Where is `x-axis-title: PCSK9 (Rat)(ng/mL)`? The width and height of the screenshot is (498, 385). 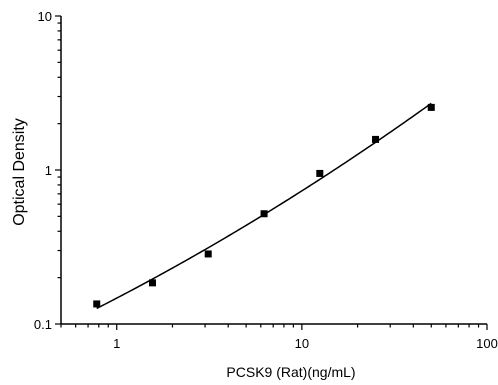 x-axis-title: PCSK9 (Rat)(ng/mL) is located at coordinates (290, 372).